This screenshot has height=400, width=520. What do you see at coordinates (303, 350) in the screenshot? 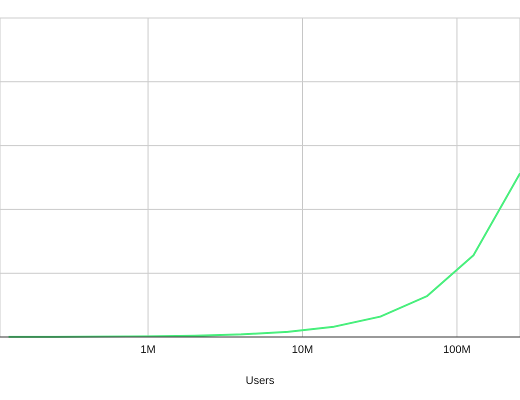
I see `x-tick-label: 10M` at bounding box center [303, 350].